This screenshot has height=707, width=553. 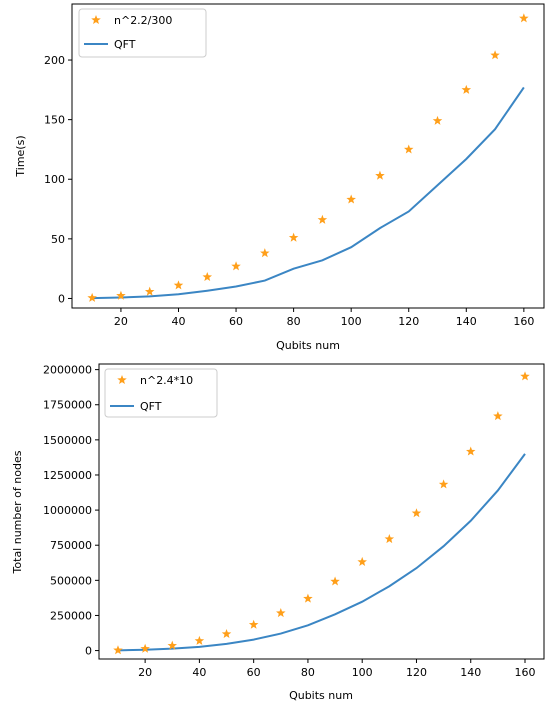 What do you see at coordinates (67, 510) in the screenshot?
I see `y-tick-label: 1000000` at bounding box center [67, 510].